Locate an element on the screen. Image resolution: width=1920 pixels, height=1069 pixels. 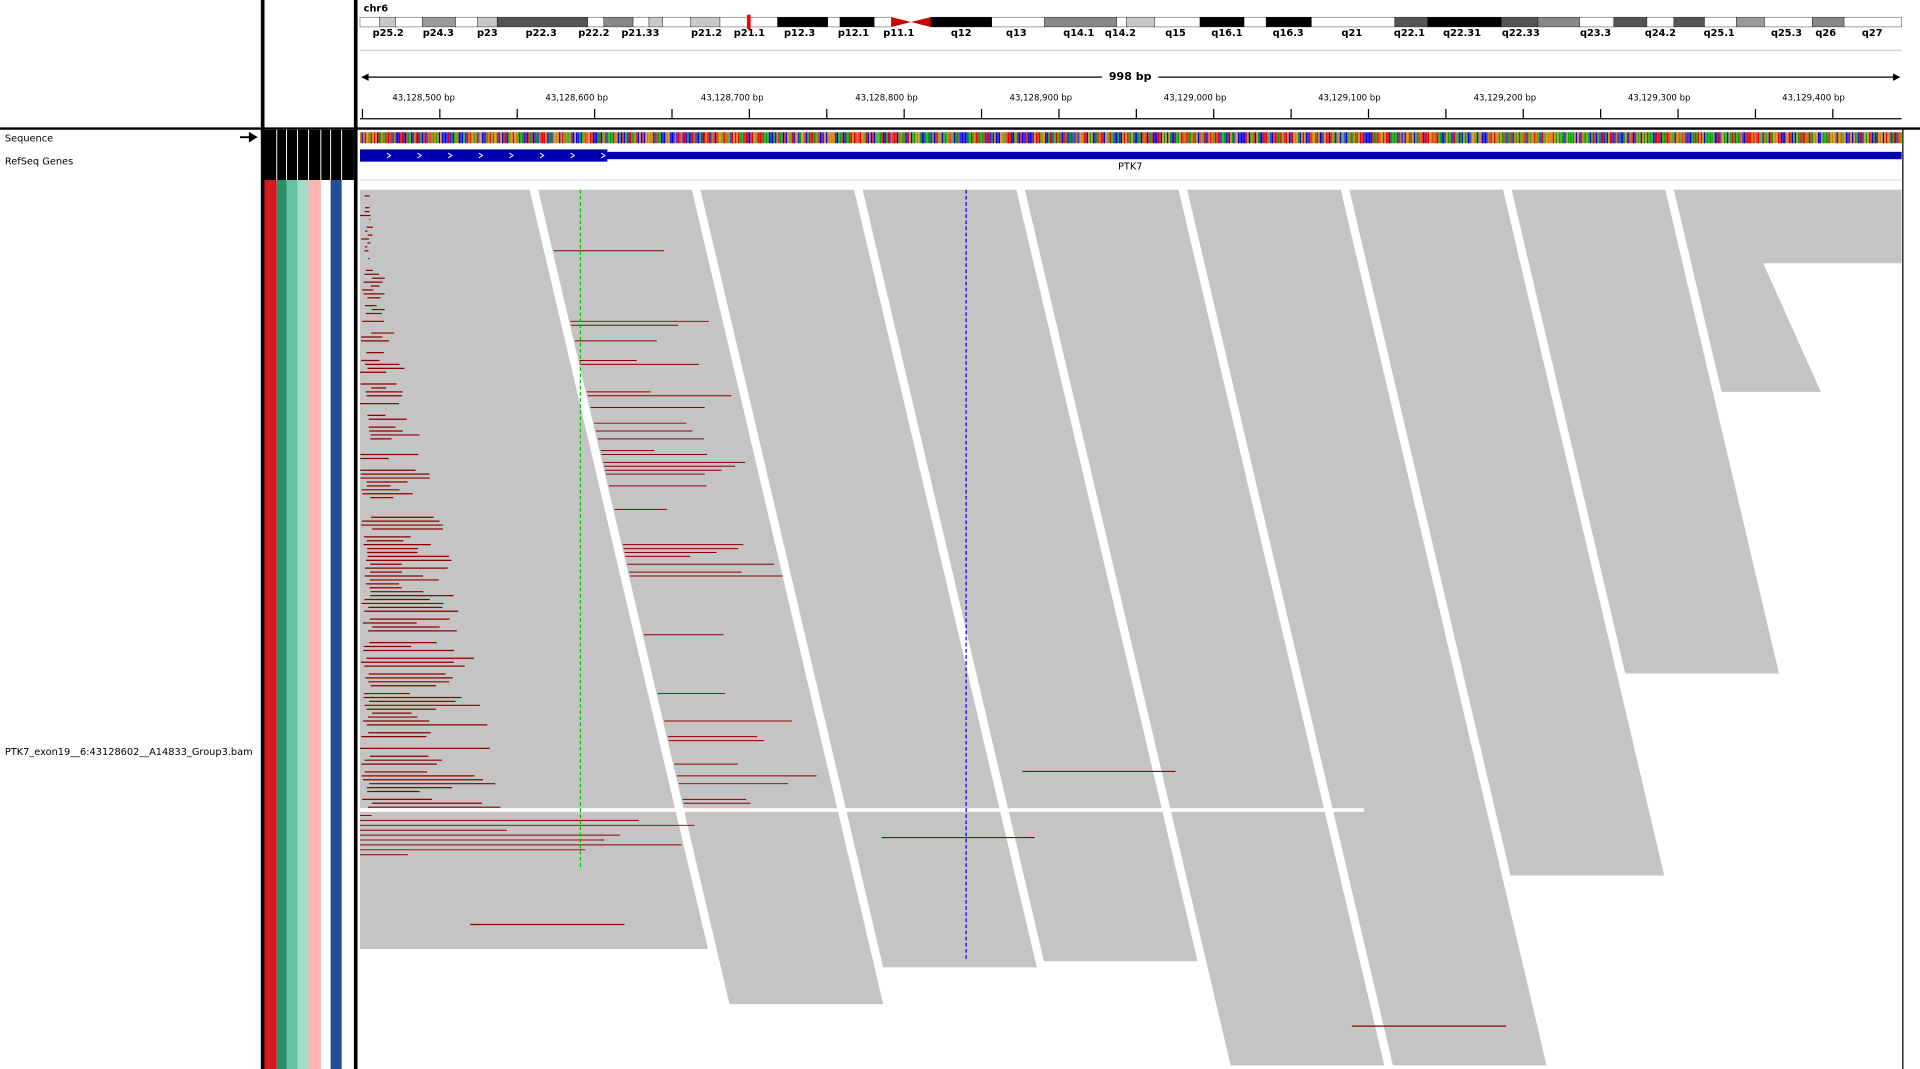
cytoband-label: q14.1 is located at coordinates (1078, 33).